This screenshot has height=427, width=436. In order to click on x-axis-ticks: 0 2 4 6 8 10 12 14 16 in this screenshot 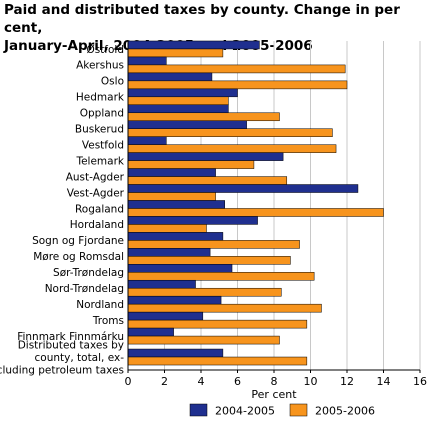, I will do `click(276, 379)`.